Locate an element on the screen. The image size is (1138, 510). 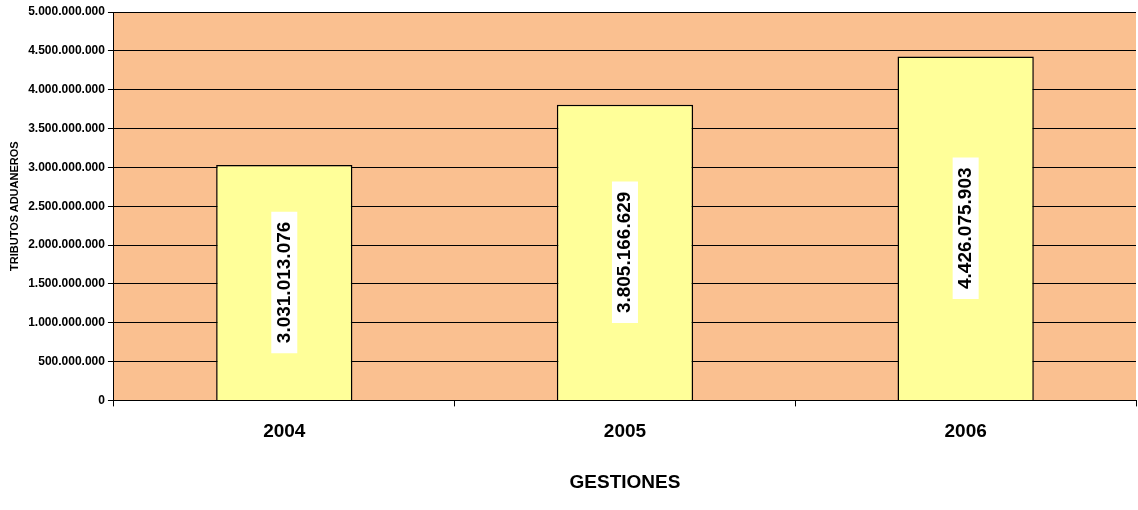
y-tick-label: 0 is located at coordinates (102, 399).